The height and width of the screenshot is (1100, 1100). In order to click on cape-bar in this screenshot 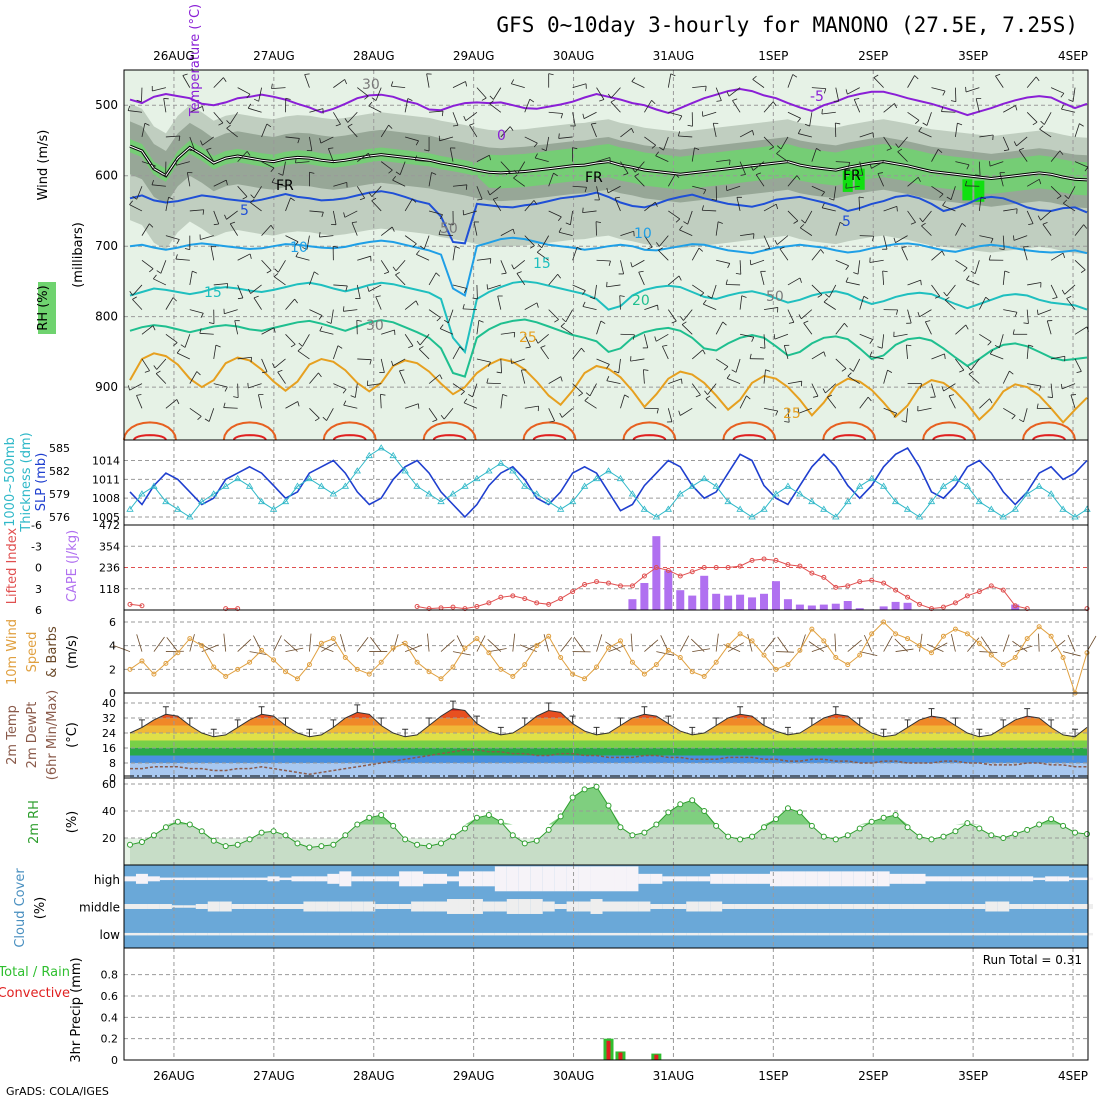, I will do `click(752, 603)`.